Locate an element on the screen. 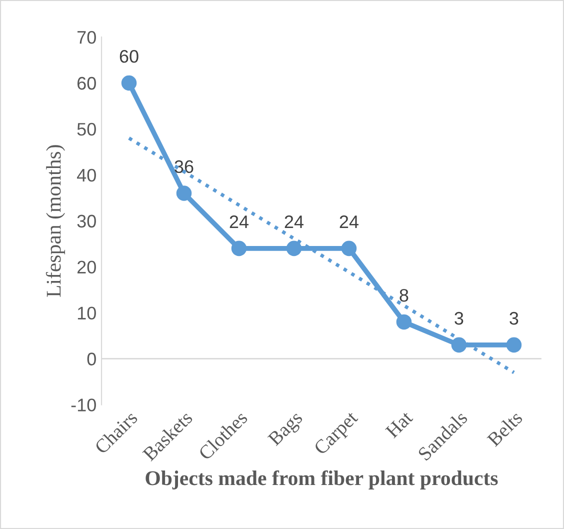  y-tick-label: 0 is located at coordinates (91, 359).